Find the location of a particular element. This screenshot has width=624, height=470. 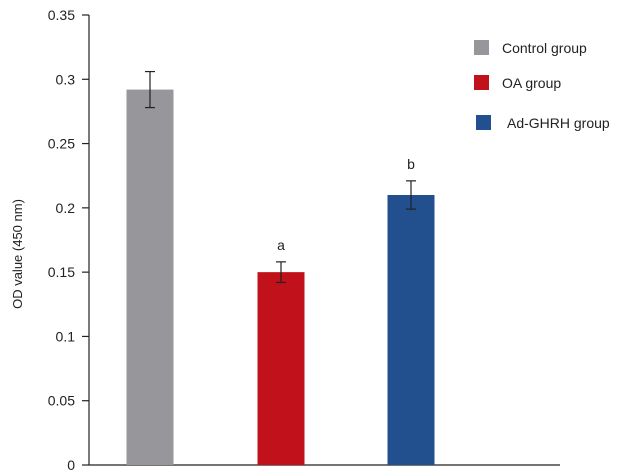

legend-label: Control group is located at coordinates (544, 48).